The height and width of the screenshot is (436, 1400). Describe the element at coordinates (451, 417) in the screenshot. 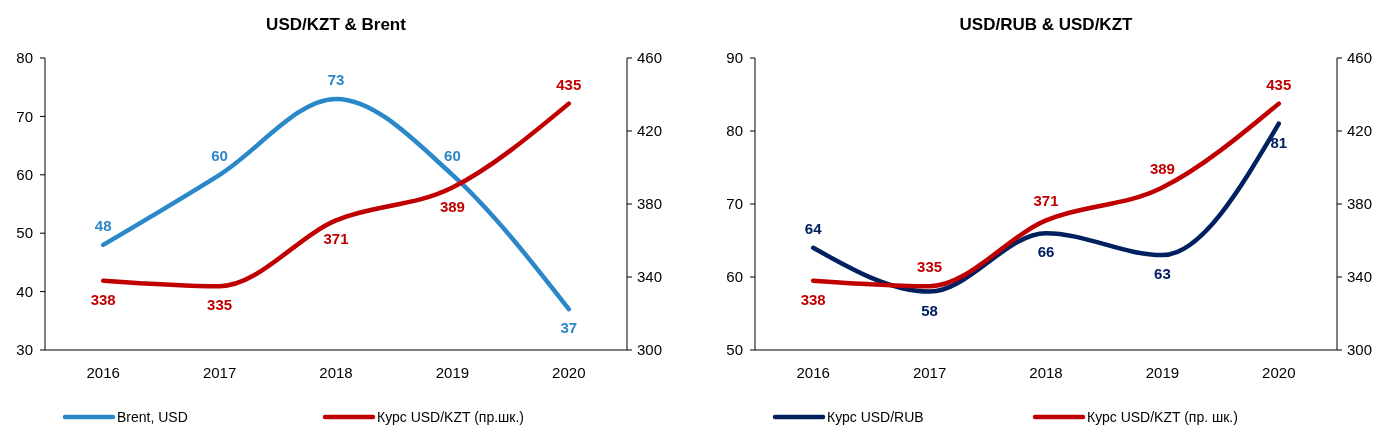

I see `legend-label: Курс USD/KZT (пр.шк.)` at that location.